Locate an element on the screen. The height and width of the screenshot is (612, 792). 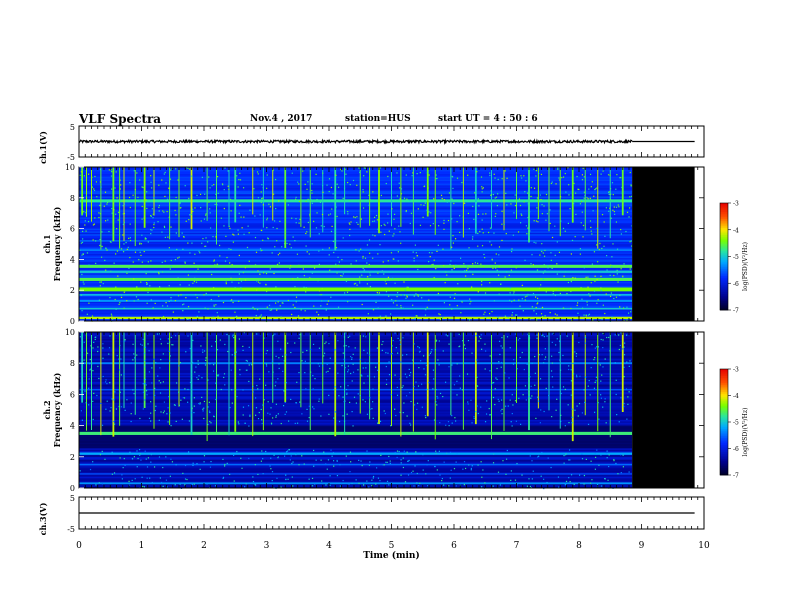
y-tick-label: 2 is located at coordinates (72, 457).